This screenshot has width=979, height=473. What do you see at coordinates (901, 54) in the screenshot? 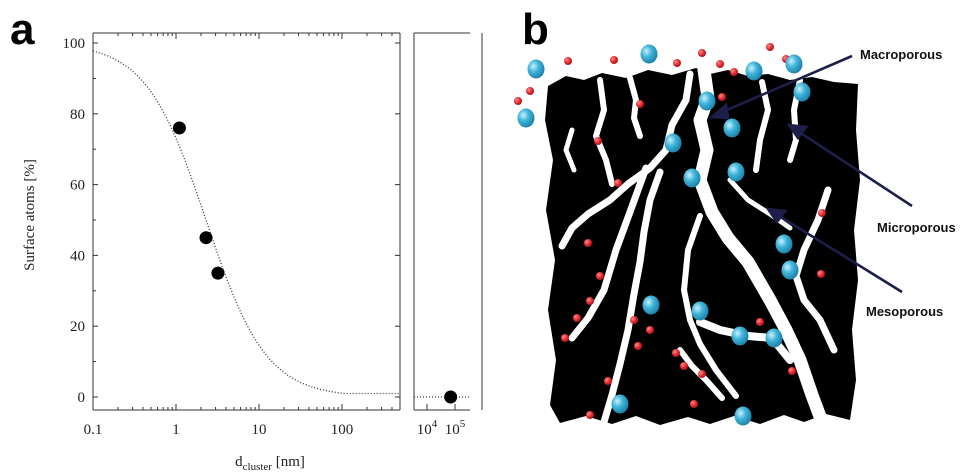
I see `annotation-macroporous: Macroporous` at bounding box center [901, 54].